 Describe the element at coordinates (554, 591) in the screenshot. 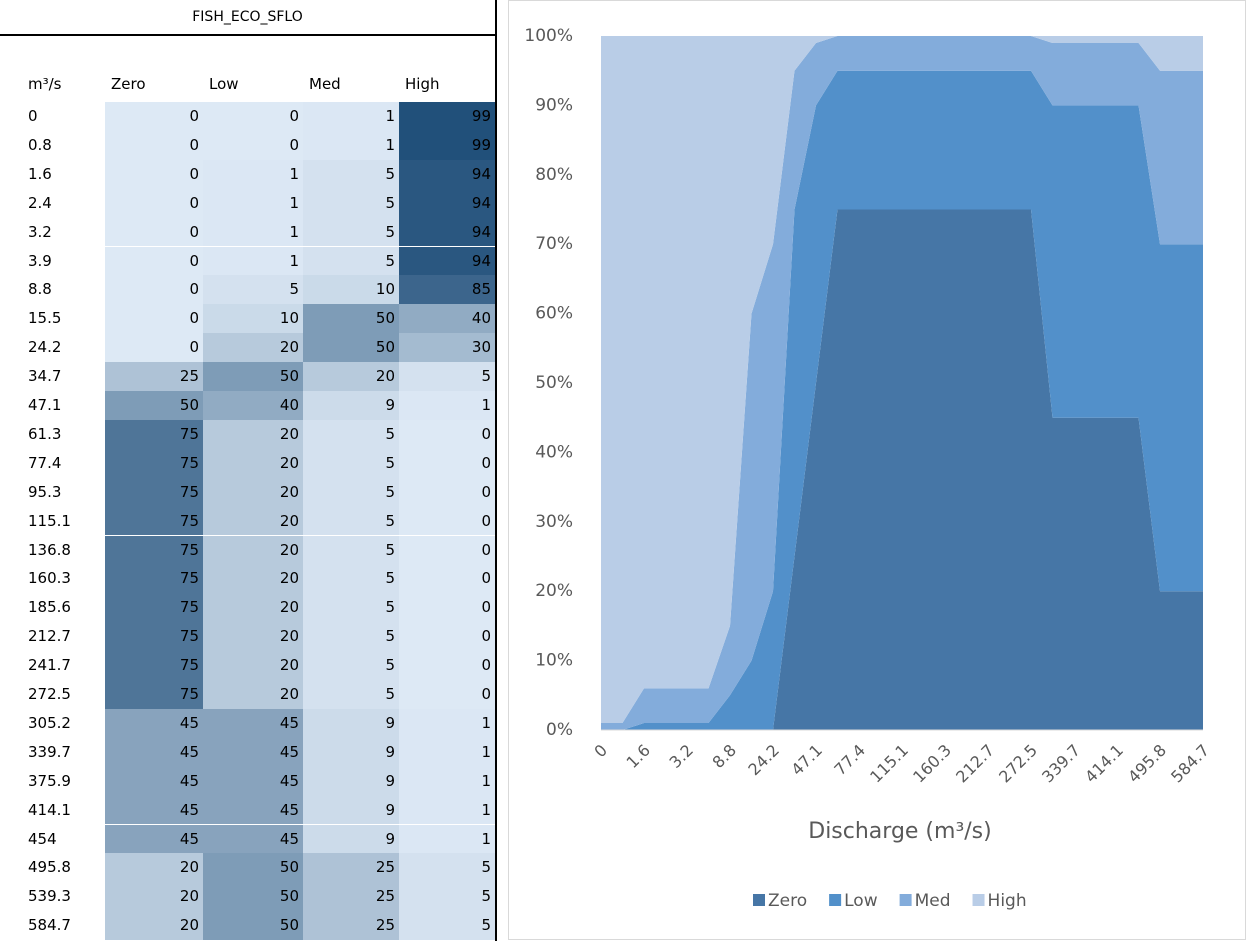

I see `y-tick-label: 20%` at that location.